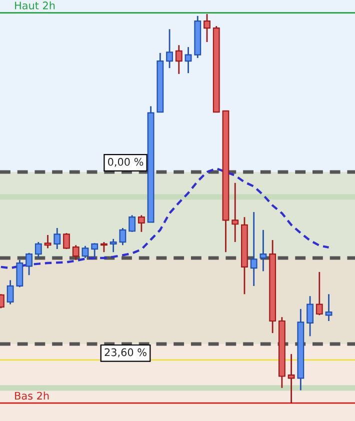 This screenshot has width=355, height=421. I want to click on annotation: 0,00 %, so click(126, 162).